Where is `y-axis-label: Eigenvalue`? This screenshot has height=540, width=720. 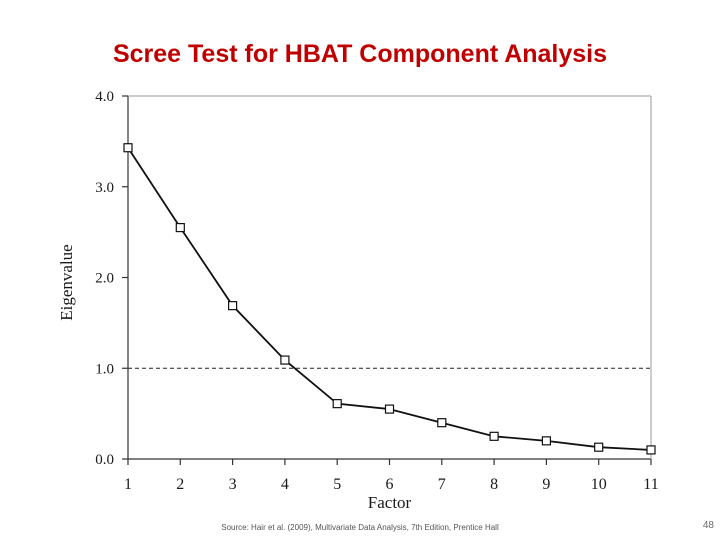
y-axis-label: Eigenvalue is located at coordinates (66, 282).